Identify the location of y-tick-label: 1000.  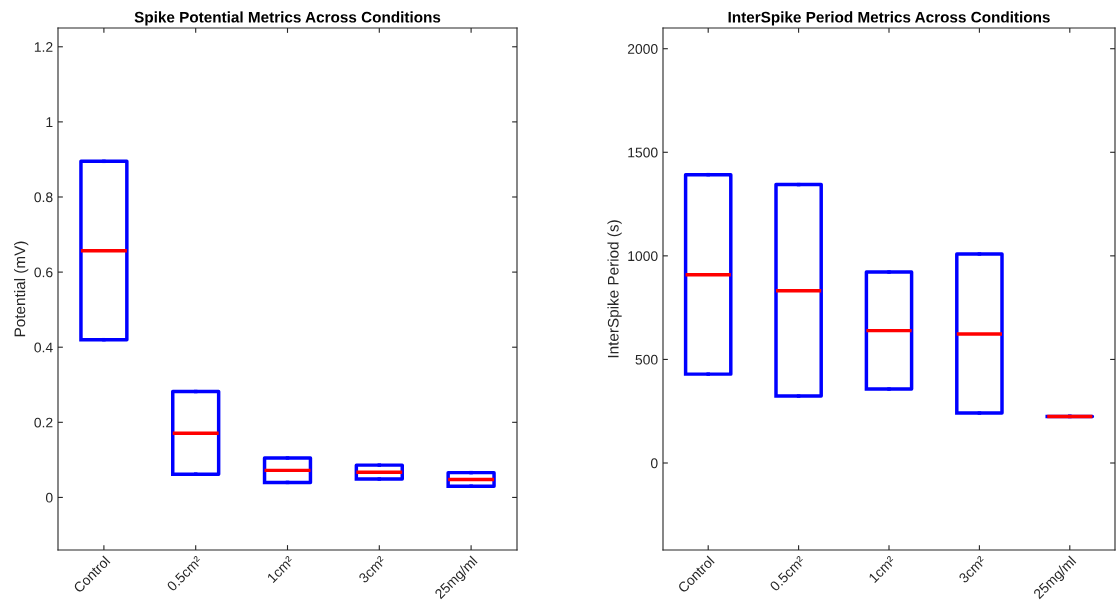
(643, 256).